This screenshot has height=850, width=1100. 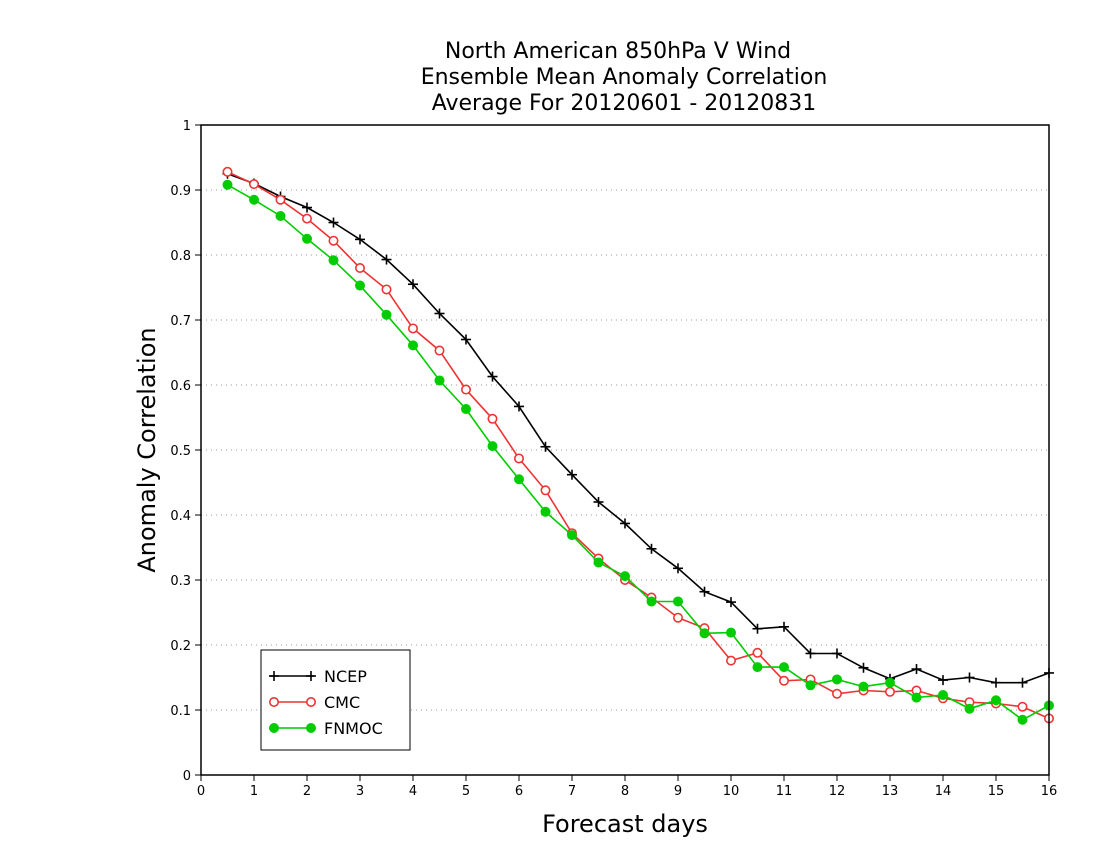 I want to click on legend-item-fnmoc: FNMOC, so click(x=326, y=728).